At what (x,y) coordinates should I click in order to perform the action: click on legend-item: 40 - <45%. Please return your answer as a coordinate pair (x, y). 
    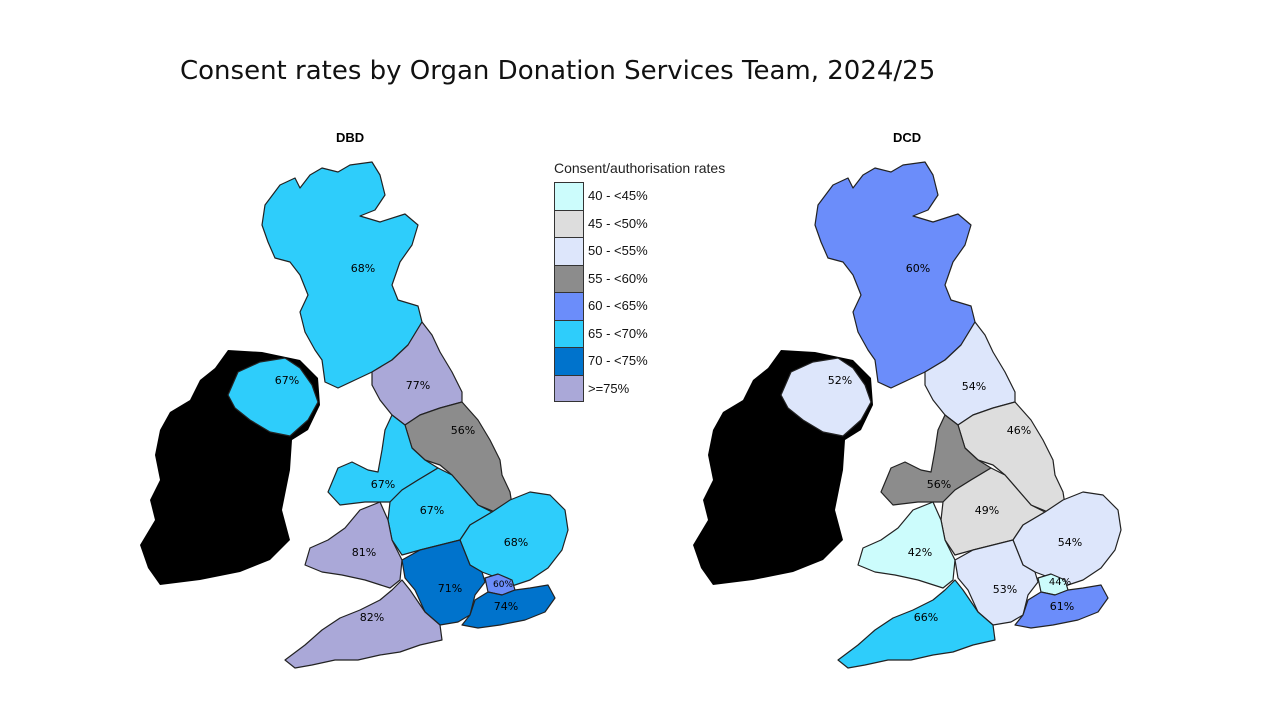
    Looking at the image, I should click on (639, 196).